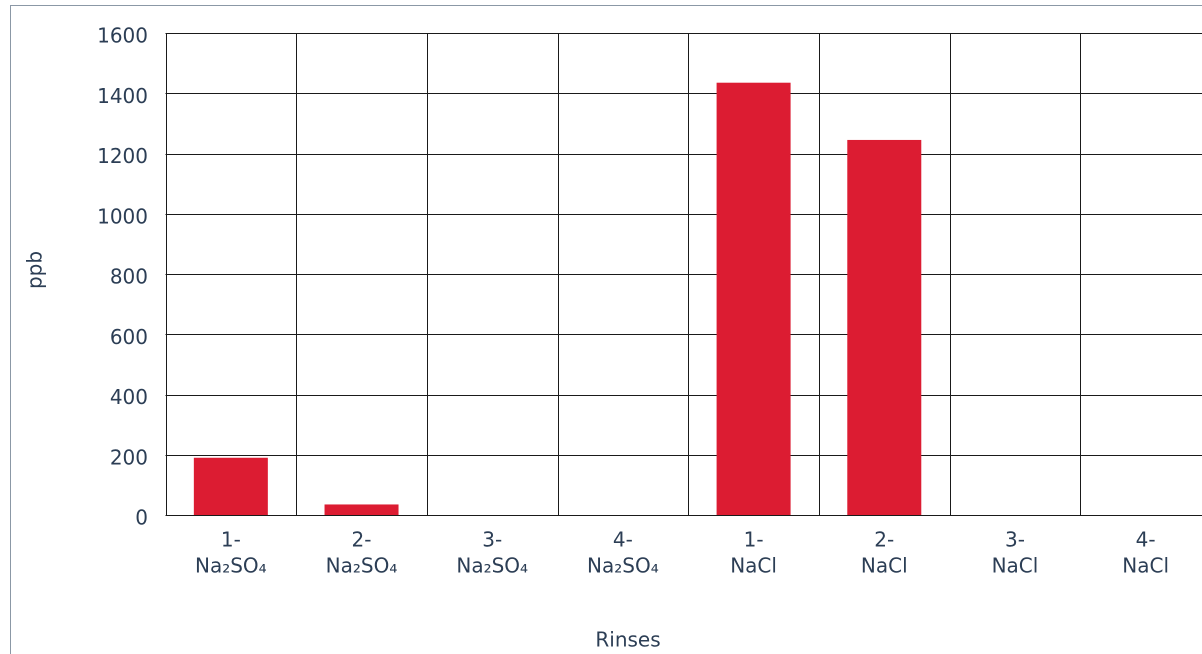 The image size is (1202, 654). What do you see at coordinates (35, 270) in the screenshot?
I see `y-axis-label: ppb` at bounding box center [35, 270].